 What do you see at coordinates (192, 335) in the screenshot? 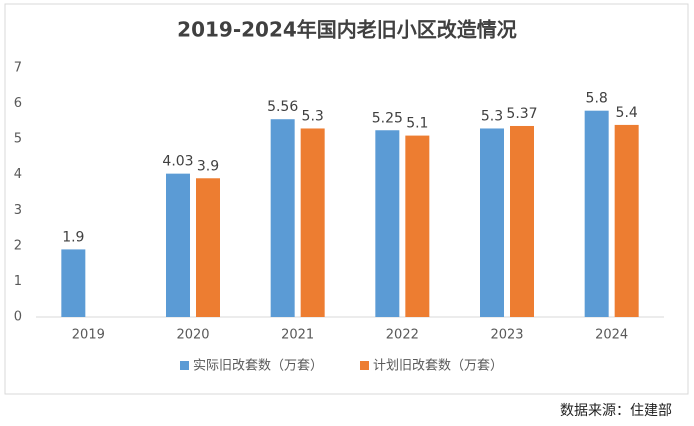
I see `x-tick-label: 2020` at bounding box center [192, 335].